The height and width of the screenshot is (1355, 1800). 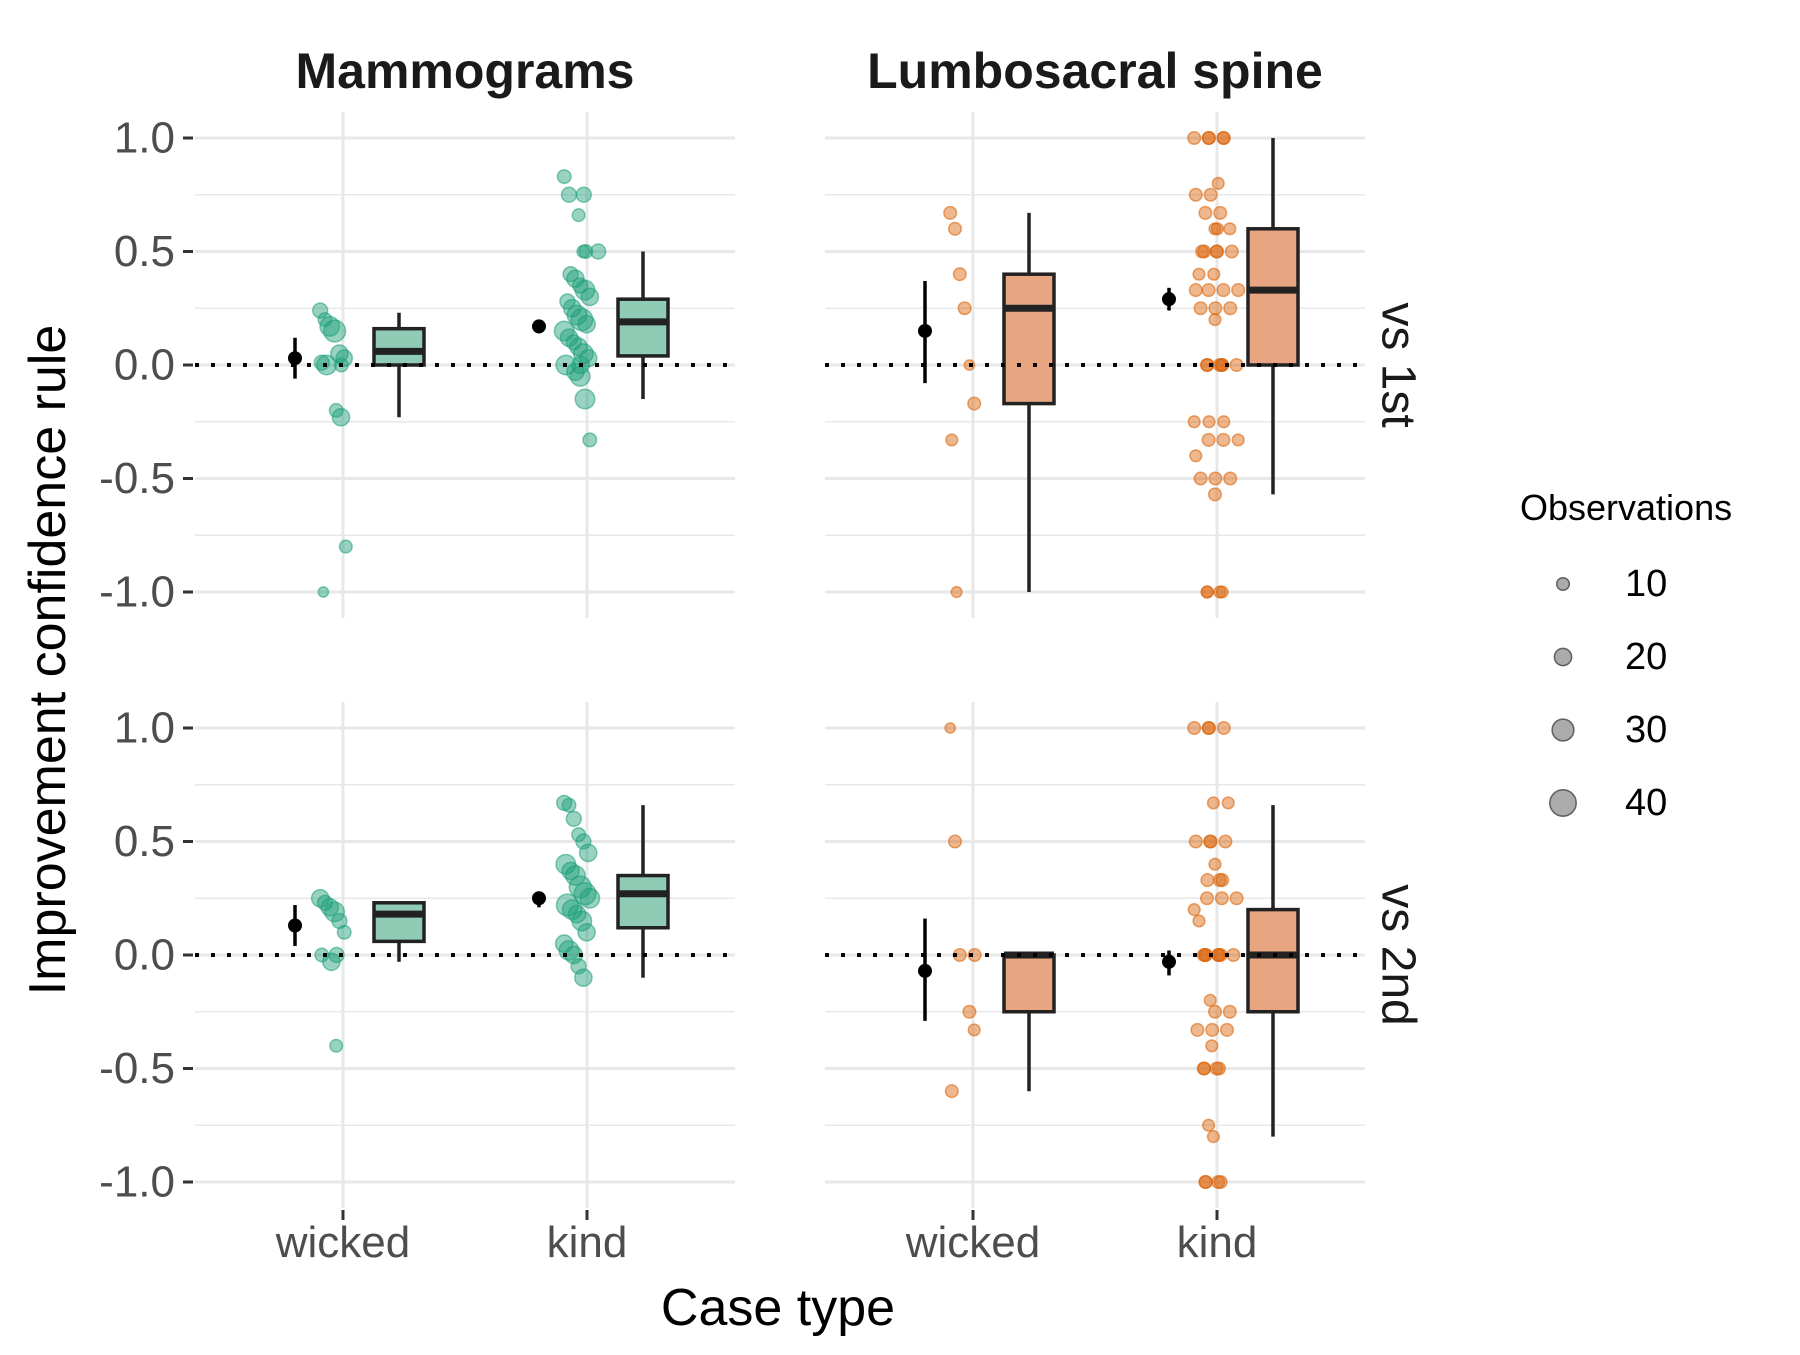 What do you see at coordinates (1626, 507) in the screenshot?
I see `legend-title: Observations` at bounding box center [1626, 507].